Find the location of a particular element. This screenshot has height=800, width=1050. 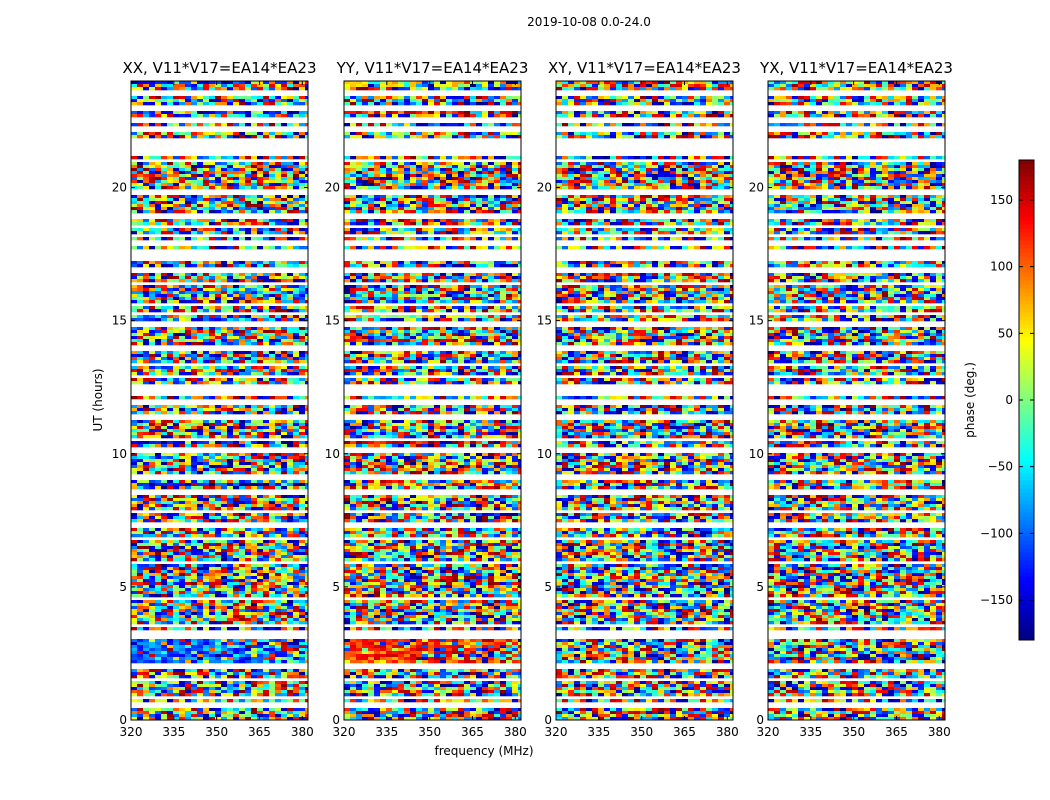

panel-title: XX, V11*V17=EA14*EA23 is located at coordinates (219, 68).